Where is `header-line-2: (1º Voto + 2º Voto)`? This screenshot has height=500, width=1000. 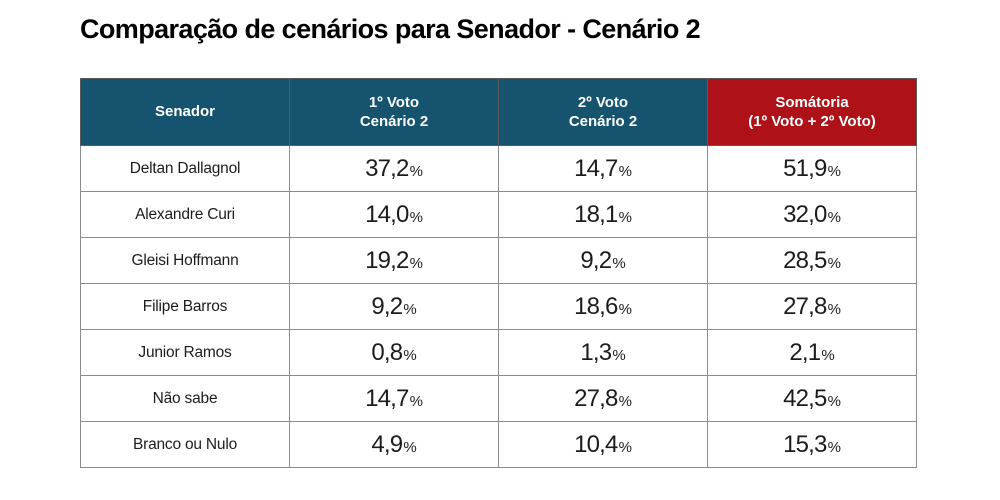 header-line-2: (1º Voto + 2º Voto) is located at coordinates (812, 121).